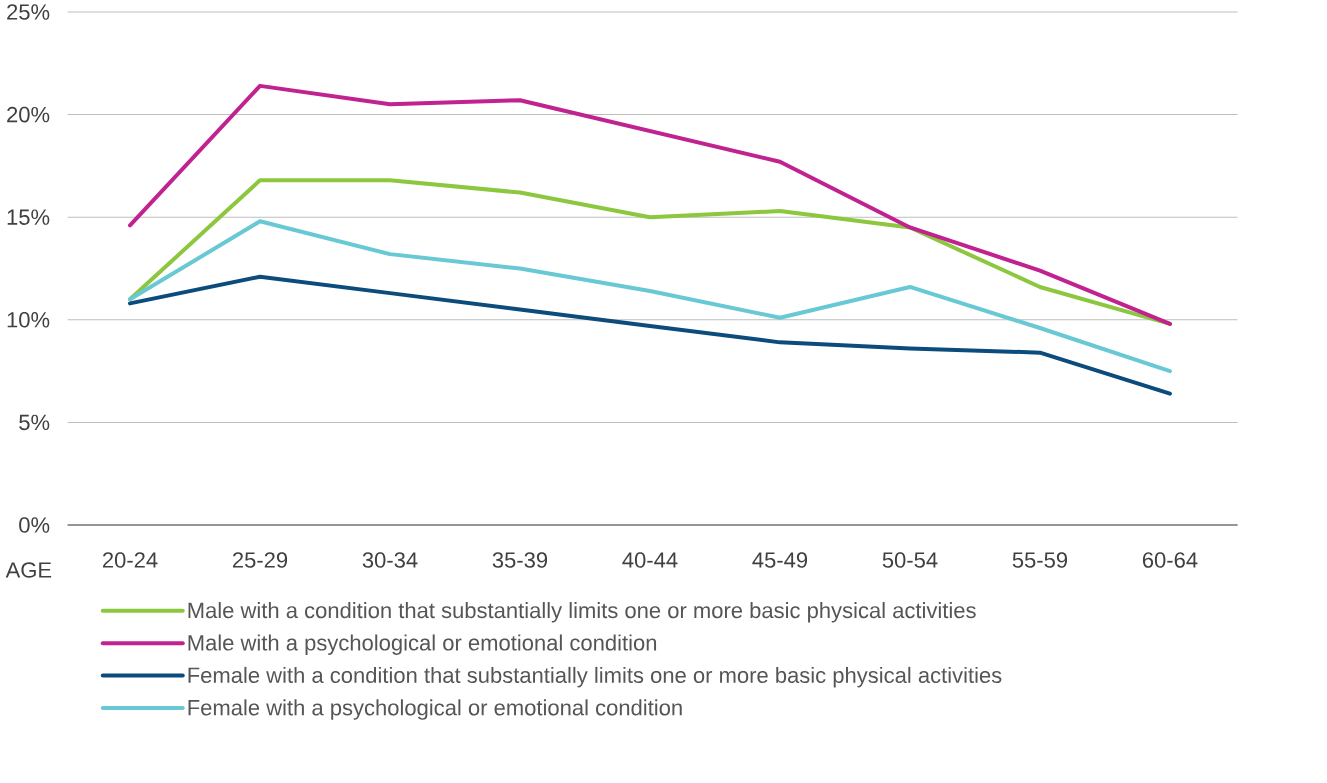 The image size is (1327, 783). I want to click on x-tick-label: 35-39, so click(520, 560).